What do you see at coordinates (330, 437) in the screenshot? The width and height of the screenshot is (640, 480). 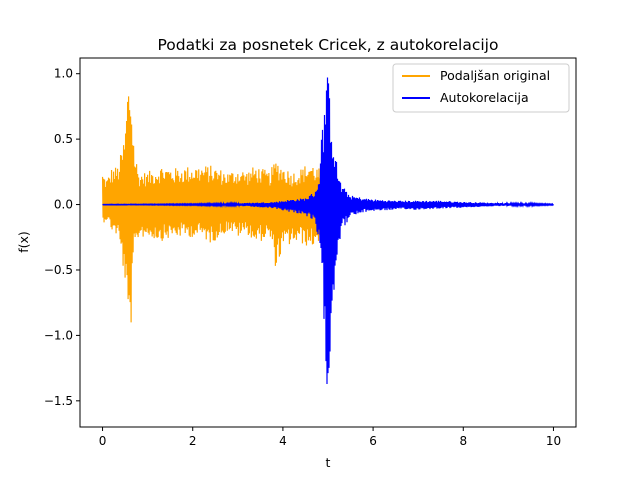 I see `x-axis: 0 2 4 6 8 10` at bounding box center [330, 437].